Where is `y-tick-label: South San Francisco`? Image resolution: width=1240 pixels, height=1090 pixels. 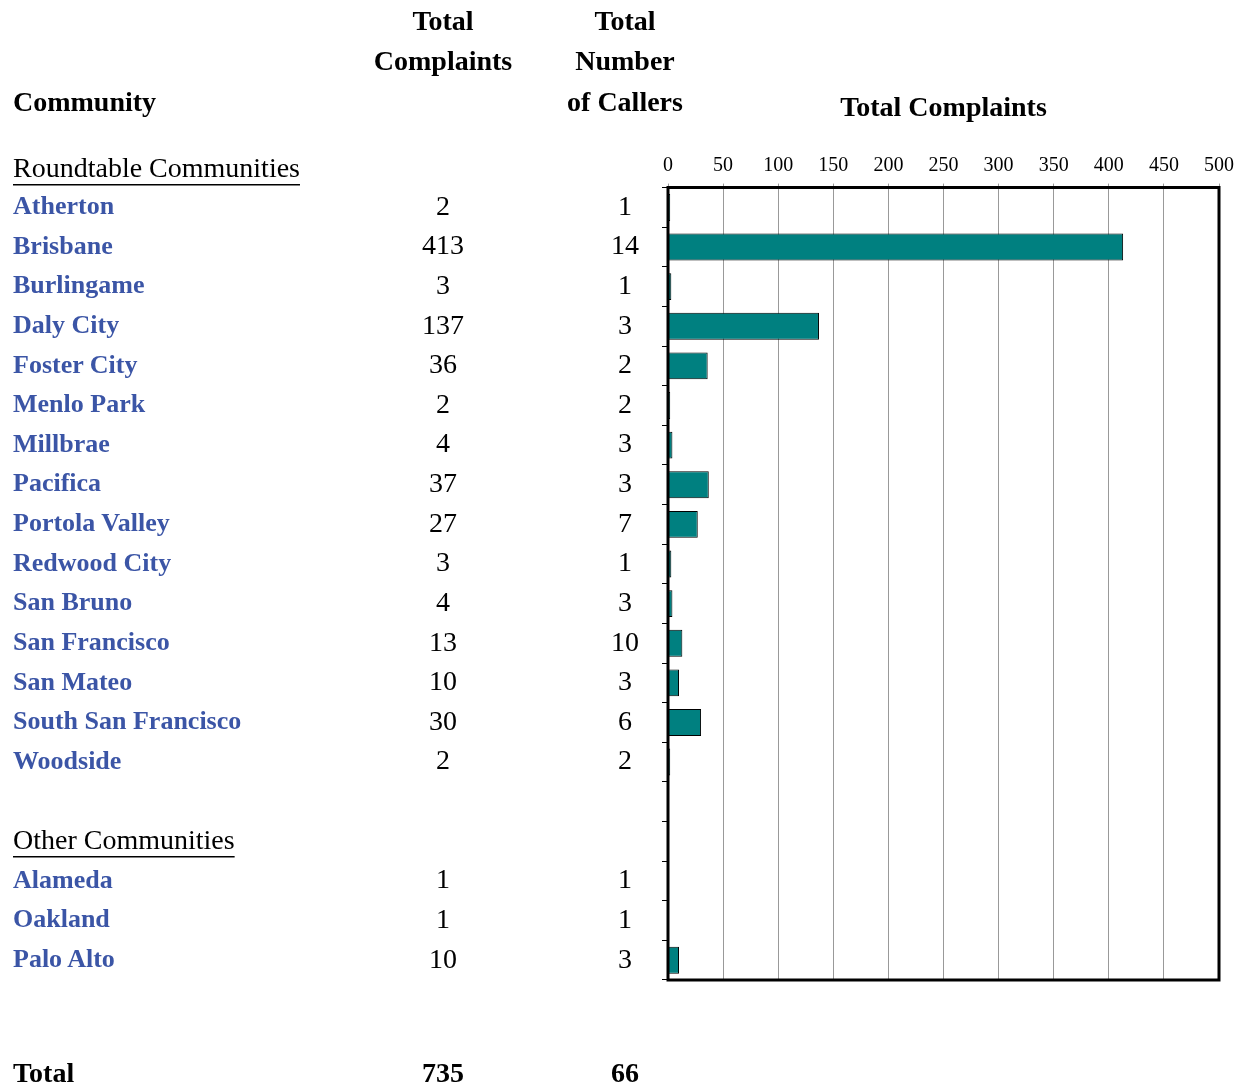 y-tick-label: South San Francisco is located at coordinates (127, 721).